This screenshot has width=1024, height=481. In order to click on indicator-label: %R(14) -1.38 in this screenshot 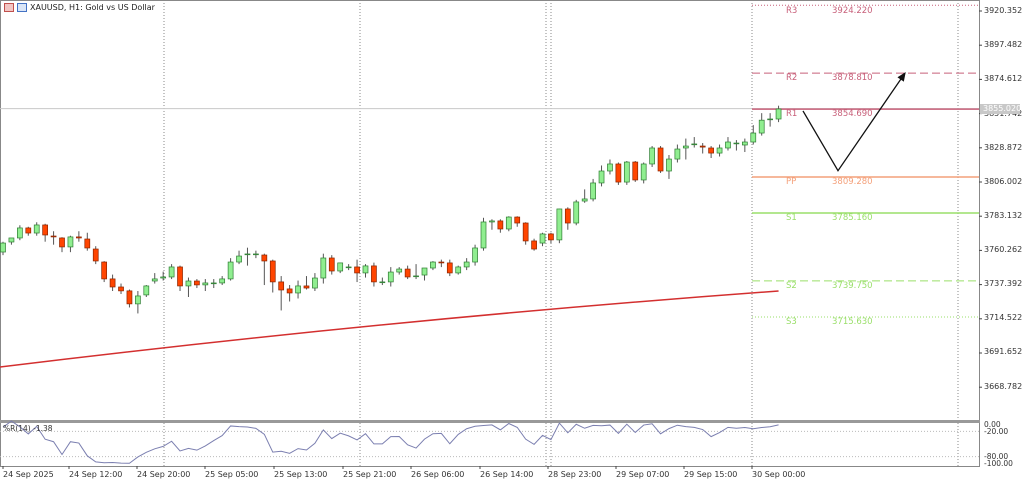, I will do `click(28, 428)`.